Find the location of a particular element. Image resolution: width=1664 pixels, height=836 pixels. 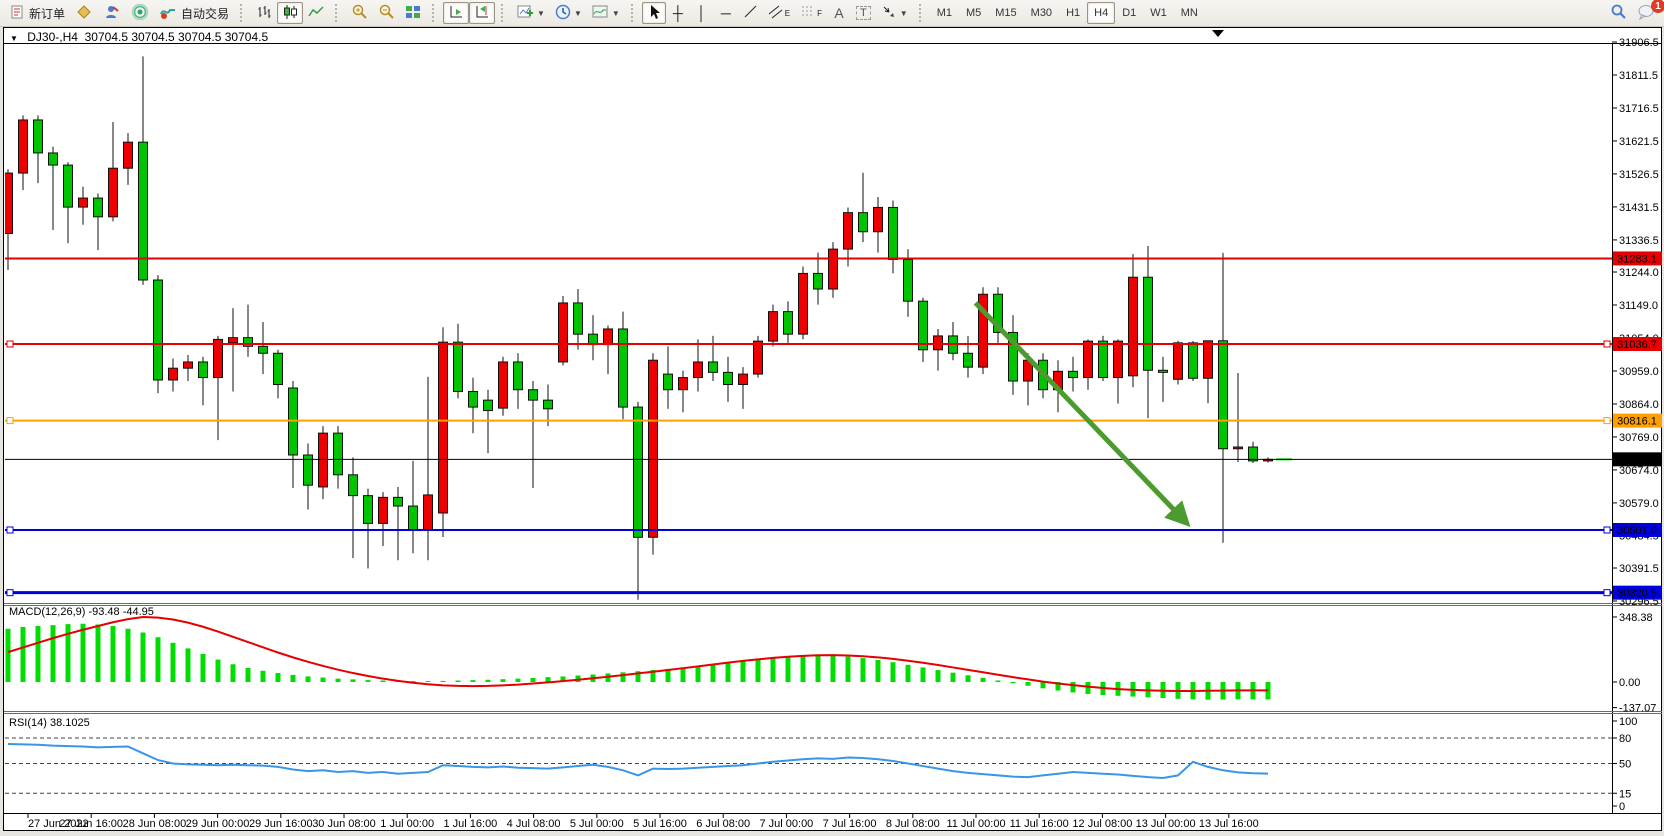

zoom-out-button is located at coordinates (386, 13).